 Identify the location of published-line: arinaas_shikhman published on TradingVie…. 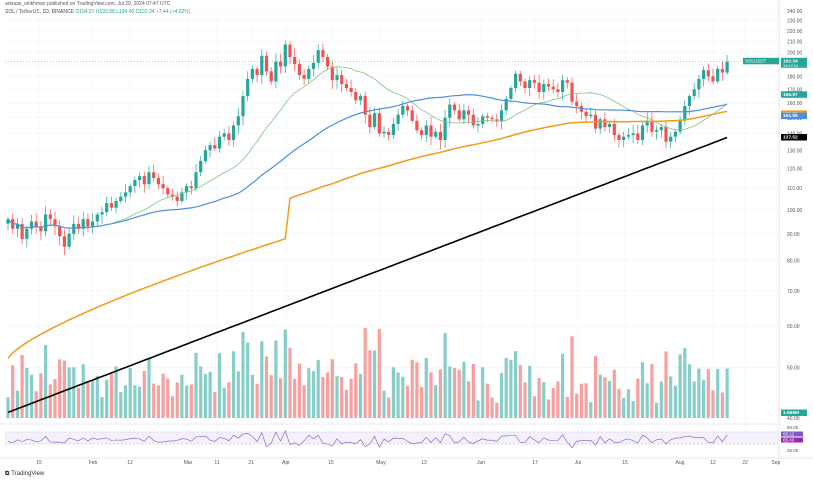
(88, 4).